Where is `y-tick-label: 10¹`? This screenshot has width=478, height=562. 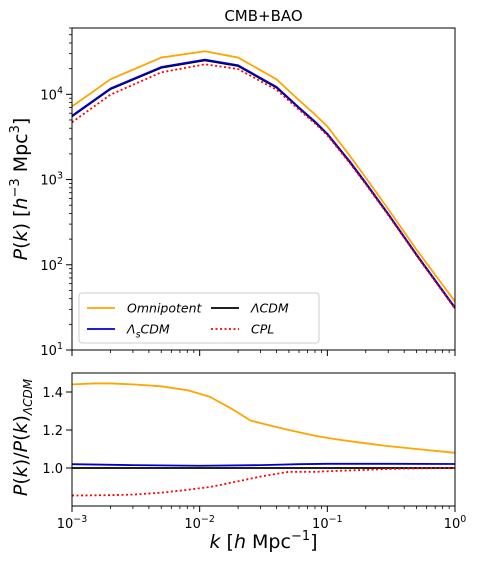
y-tick-label: 10¹ is located at coordinates (51, 350).